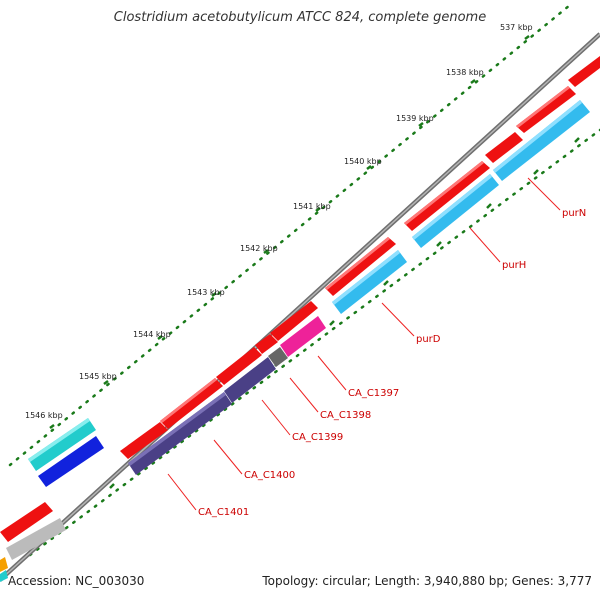 Image resolution: width=600 pixels, height=600 pixels. What do you see at coordinates (415, 118) in the screenshot?
I see `tick-label: 1539 kbp` at bounding box center [415, 118].